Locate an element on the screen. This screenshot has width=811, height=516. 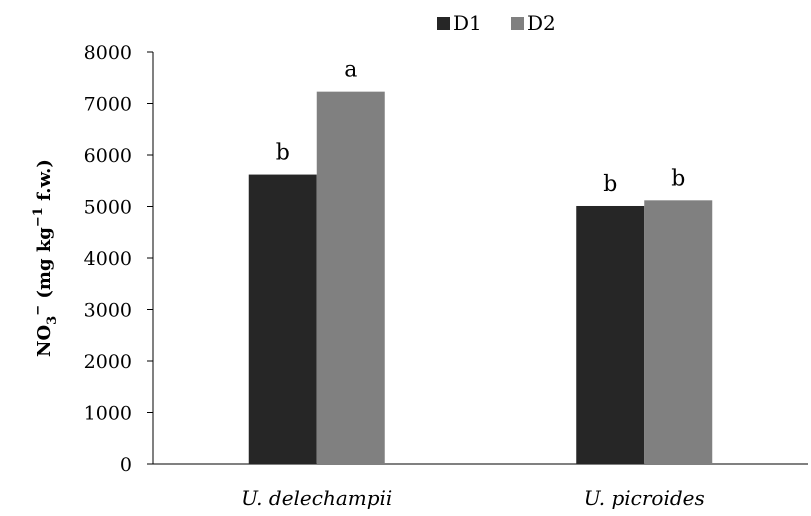
y-tick-label: 1000 is located at coordinates (108, 414).